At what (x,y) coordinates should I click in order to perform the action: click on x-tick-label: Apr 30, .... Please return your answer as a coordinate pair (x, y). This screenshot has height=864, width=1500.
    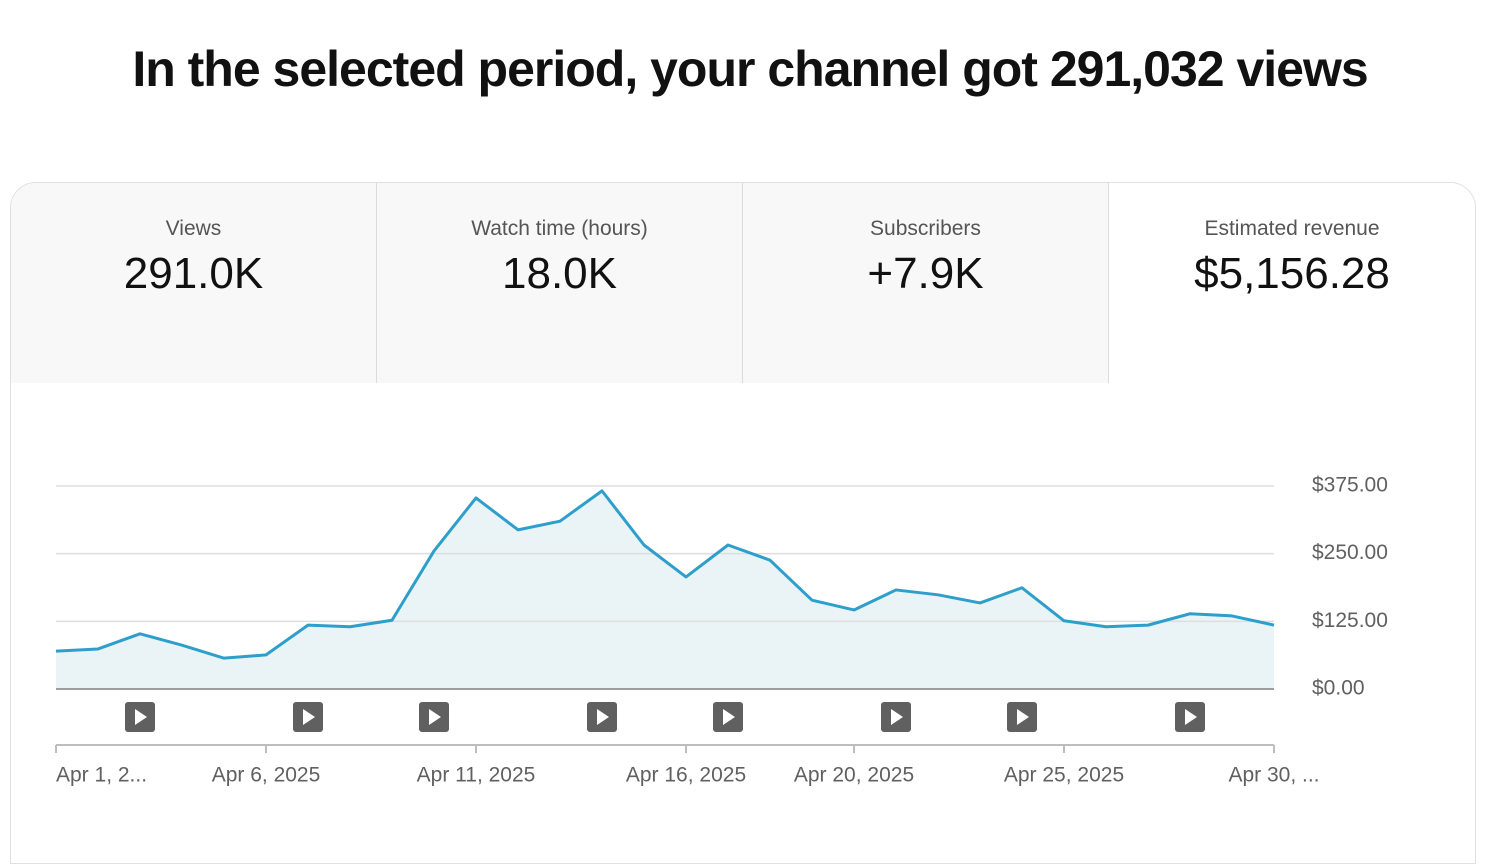
    Looking at the image, I should click on (1273, 775).